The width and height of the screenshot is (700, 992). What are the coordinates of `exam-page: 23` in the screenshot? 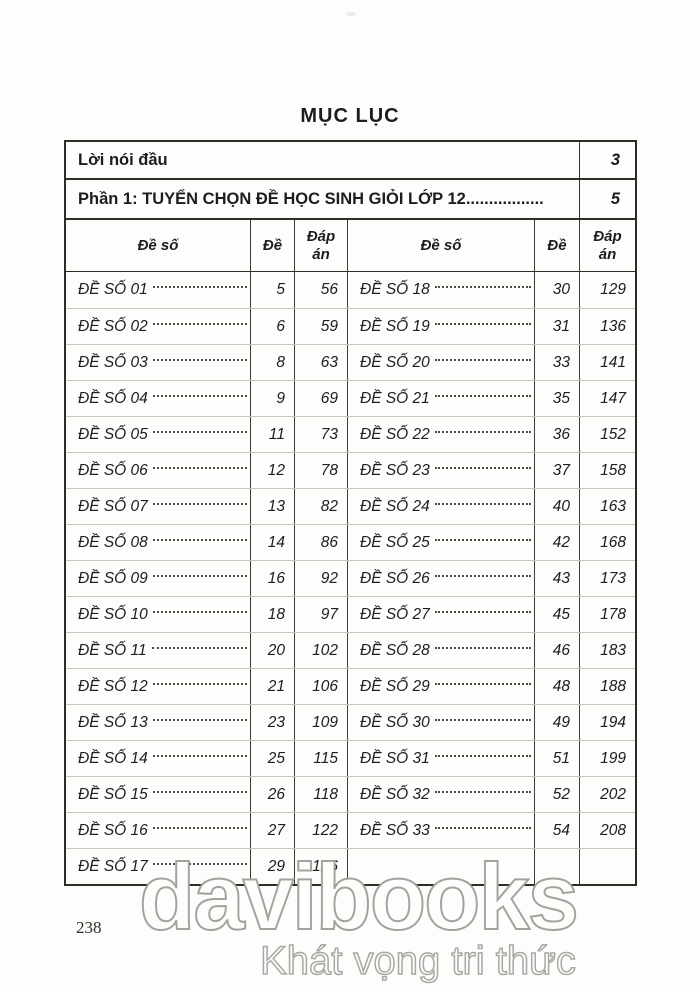 It's located at (272, 722).